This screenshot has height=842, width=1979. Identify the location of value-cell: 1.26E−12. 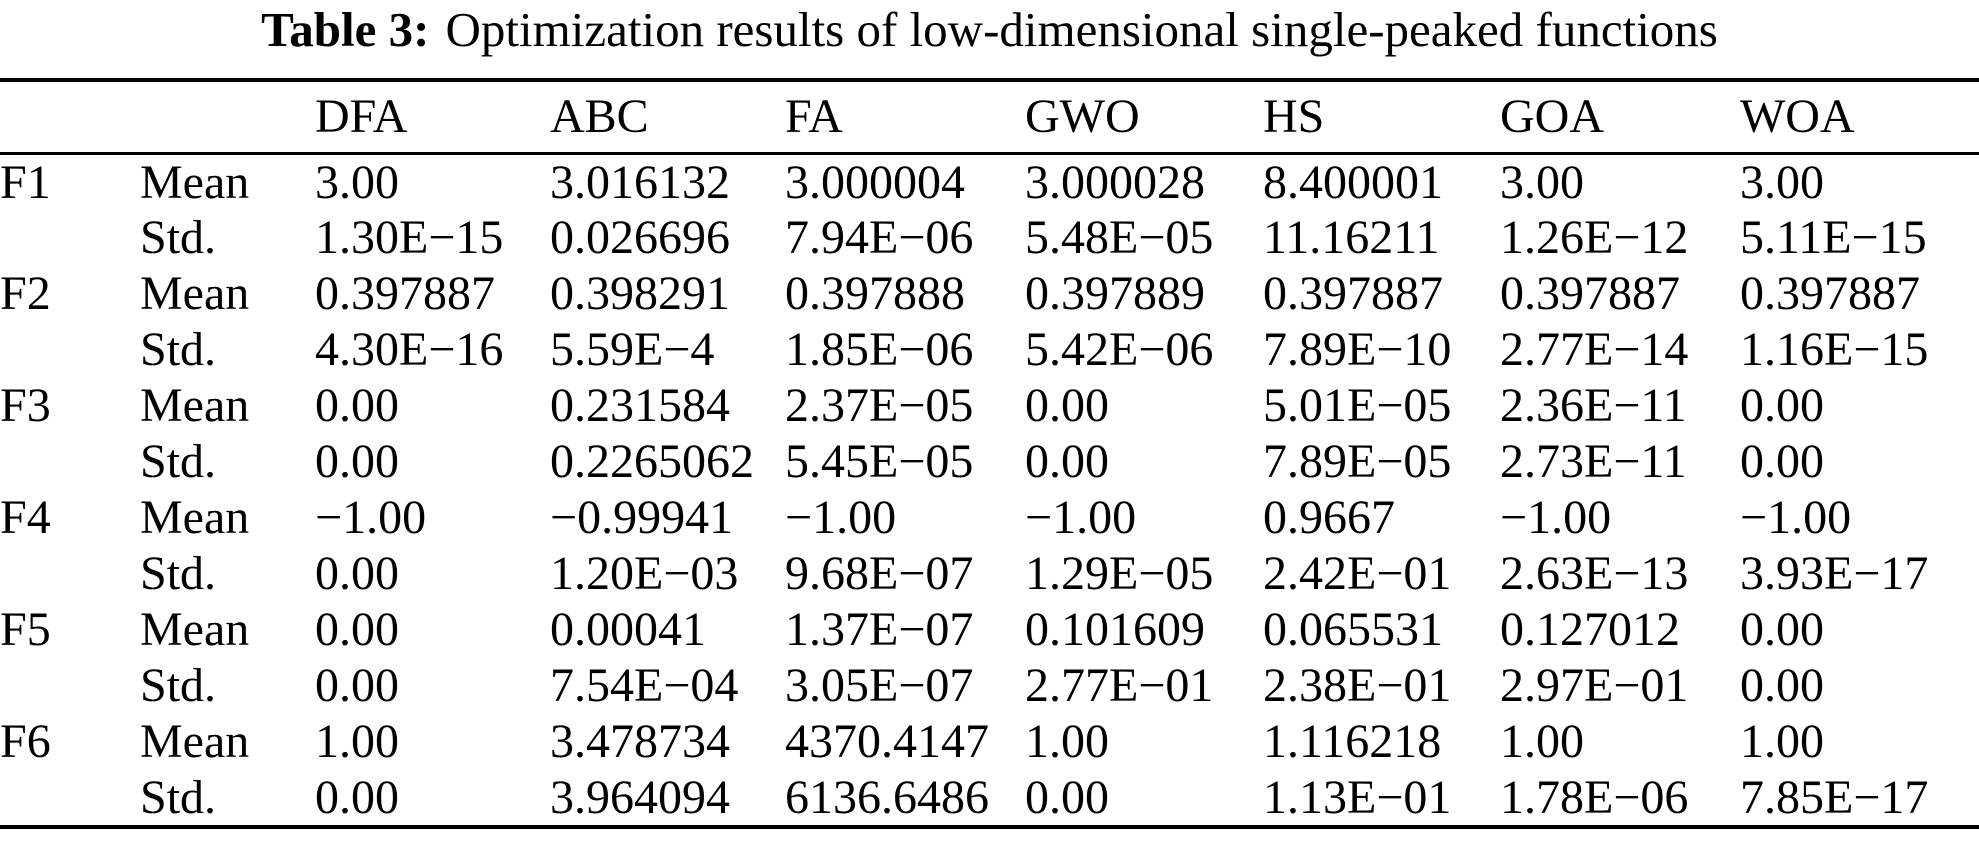
(1594, 237).